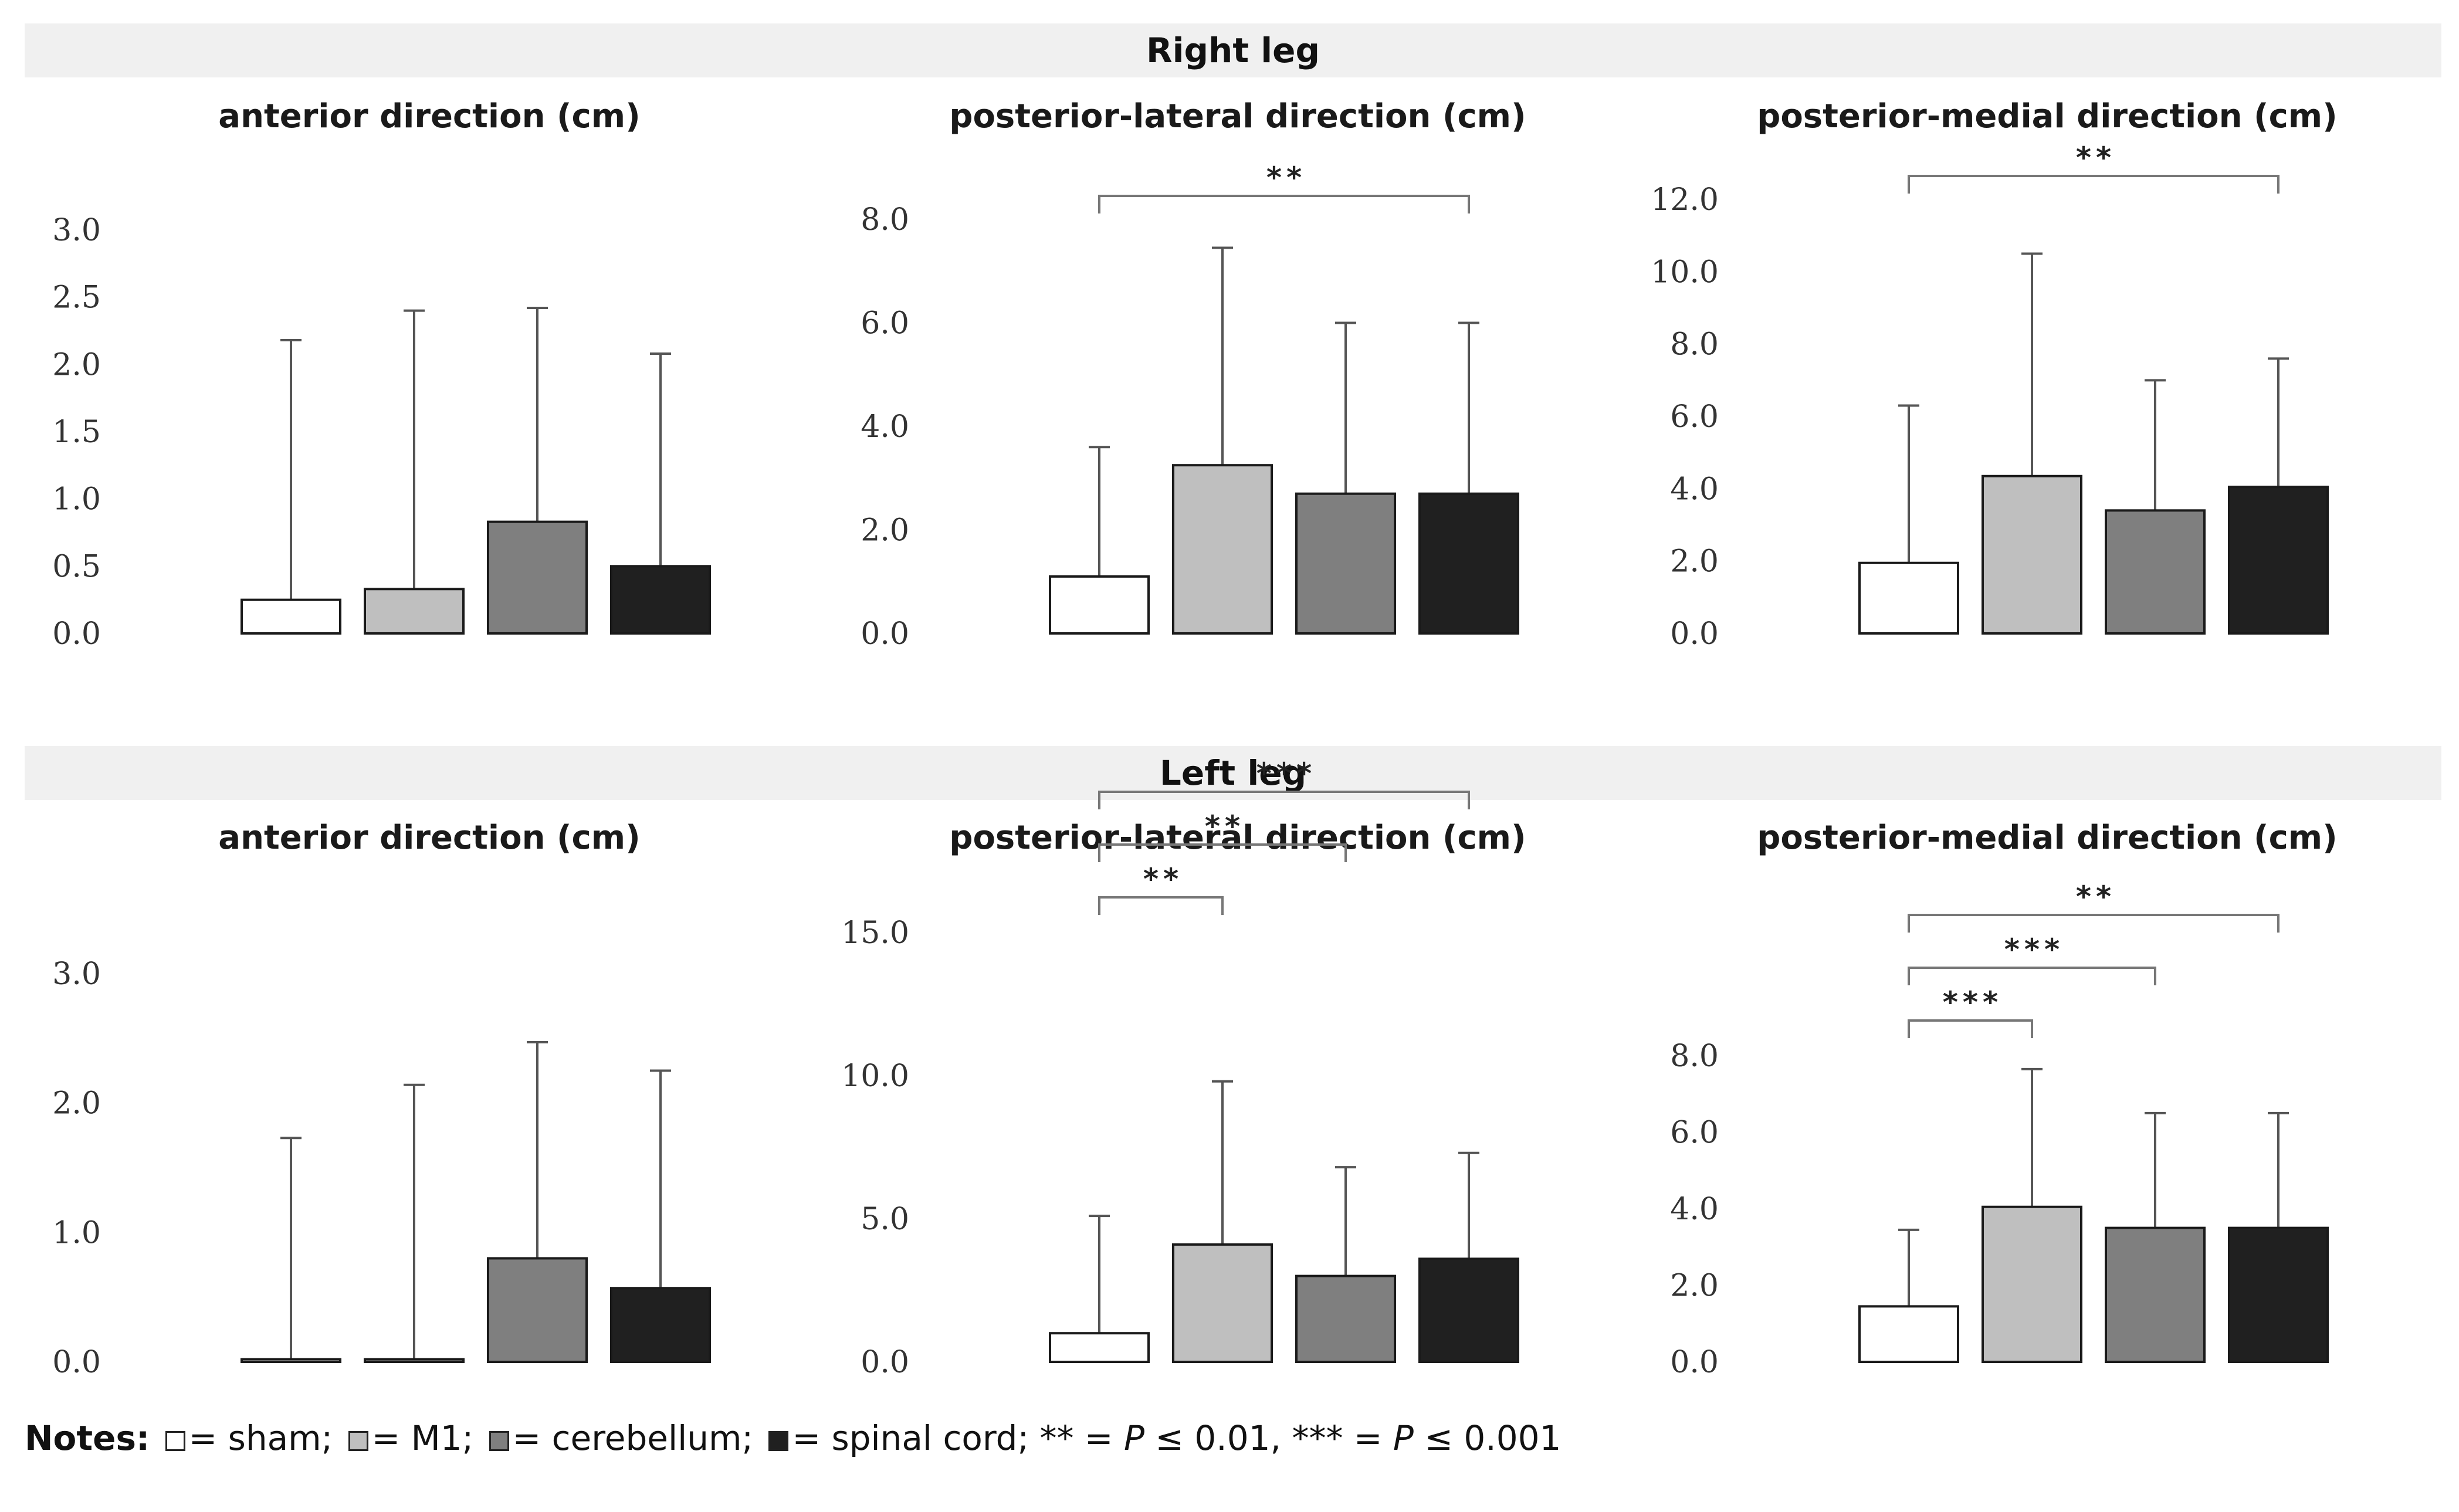 This screenshot has width=2459, height=1512. Describe the element at coordinates (1190, 407) in the screenshot. I see `chart-plot-area: 0.0 2.0 4.0 6.0 8.0 **` at that location.